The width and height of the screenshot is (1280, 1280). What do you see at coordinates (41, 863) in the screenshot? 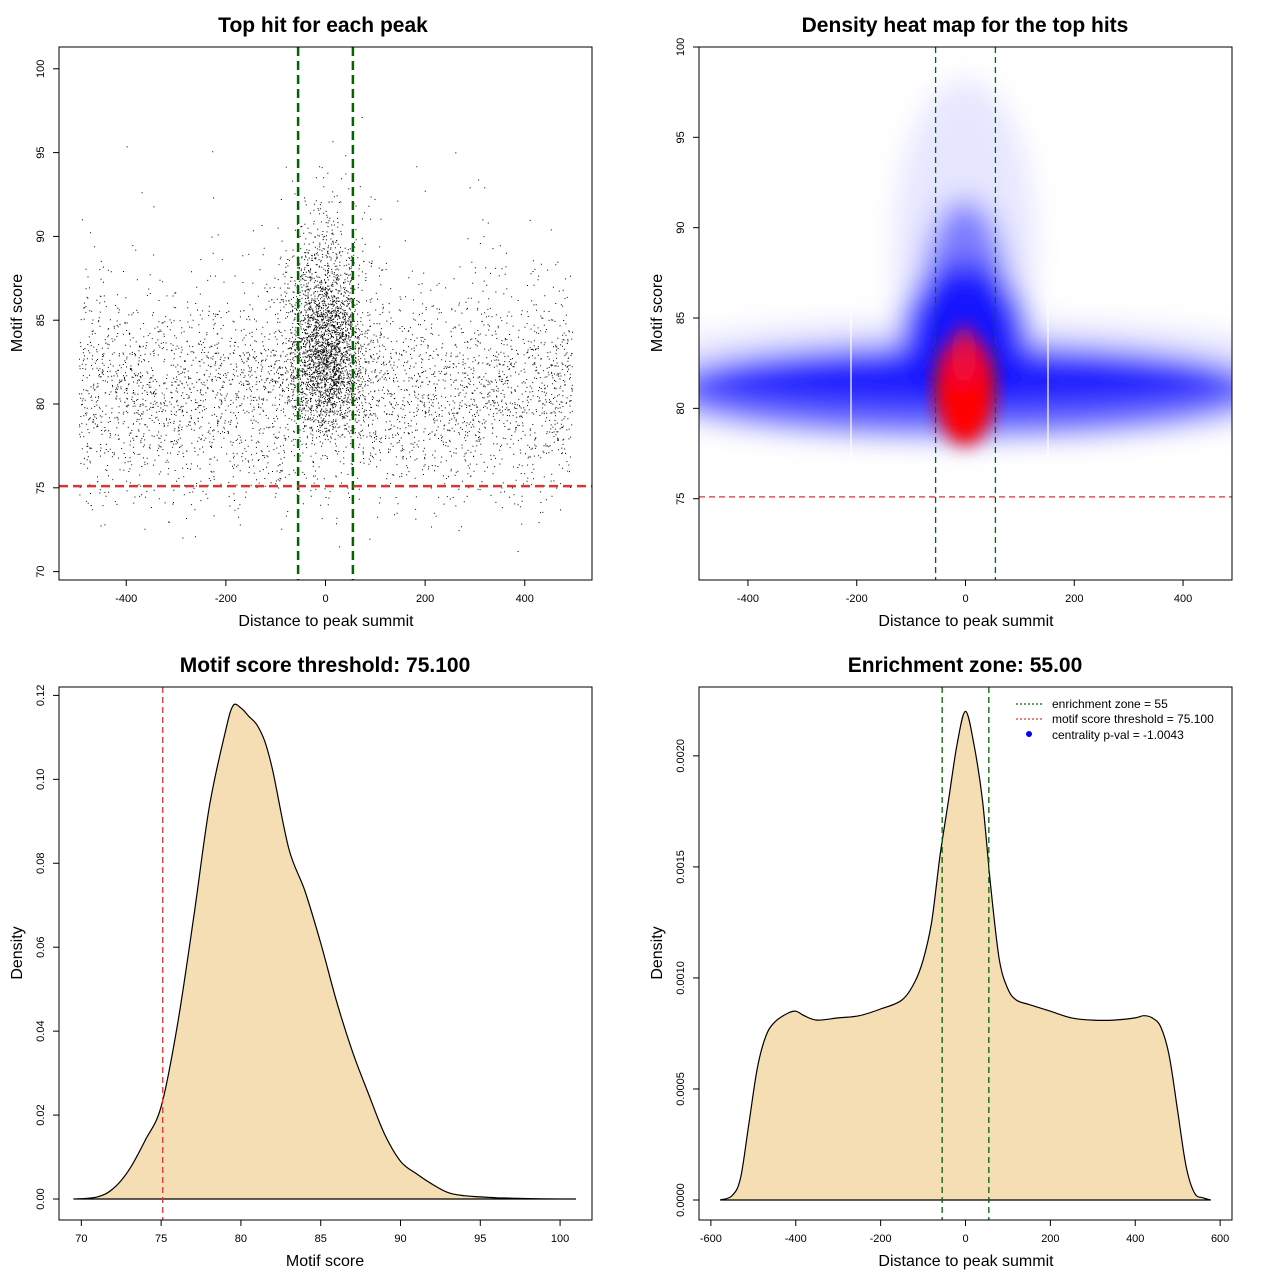
I see `y-tick-label: 0.08` at bounding box center [41, 863].